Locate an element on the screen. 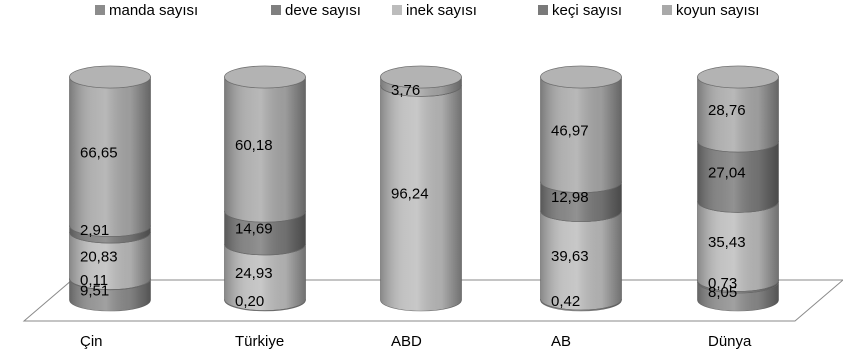 This screenshot has width=843, height=361. x-tick-label-turkiye: Türkiye is located at coordinates (259, 341).